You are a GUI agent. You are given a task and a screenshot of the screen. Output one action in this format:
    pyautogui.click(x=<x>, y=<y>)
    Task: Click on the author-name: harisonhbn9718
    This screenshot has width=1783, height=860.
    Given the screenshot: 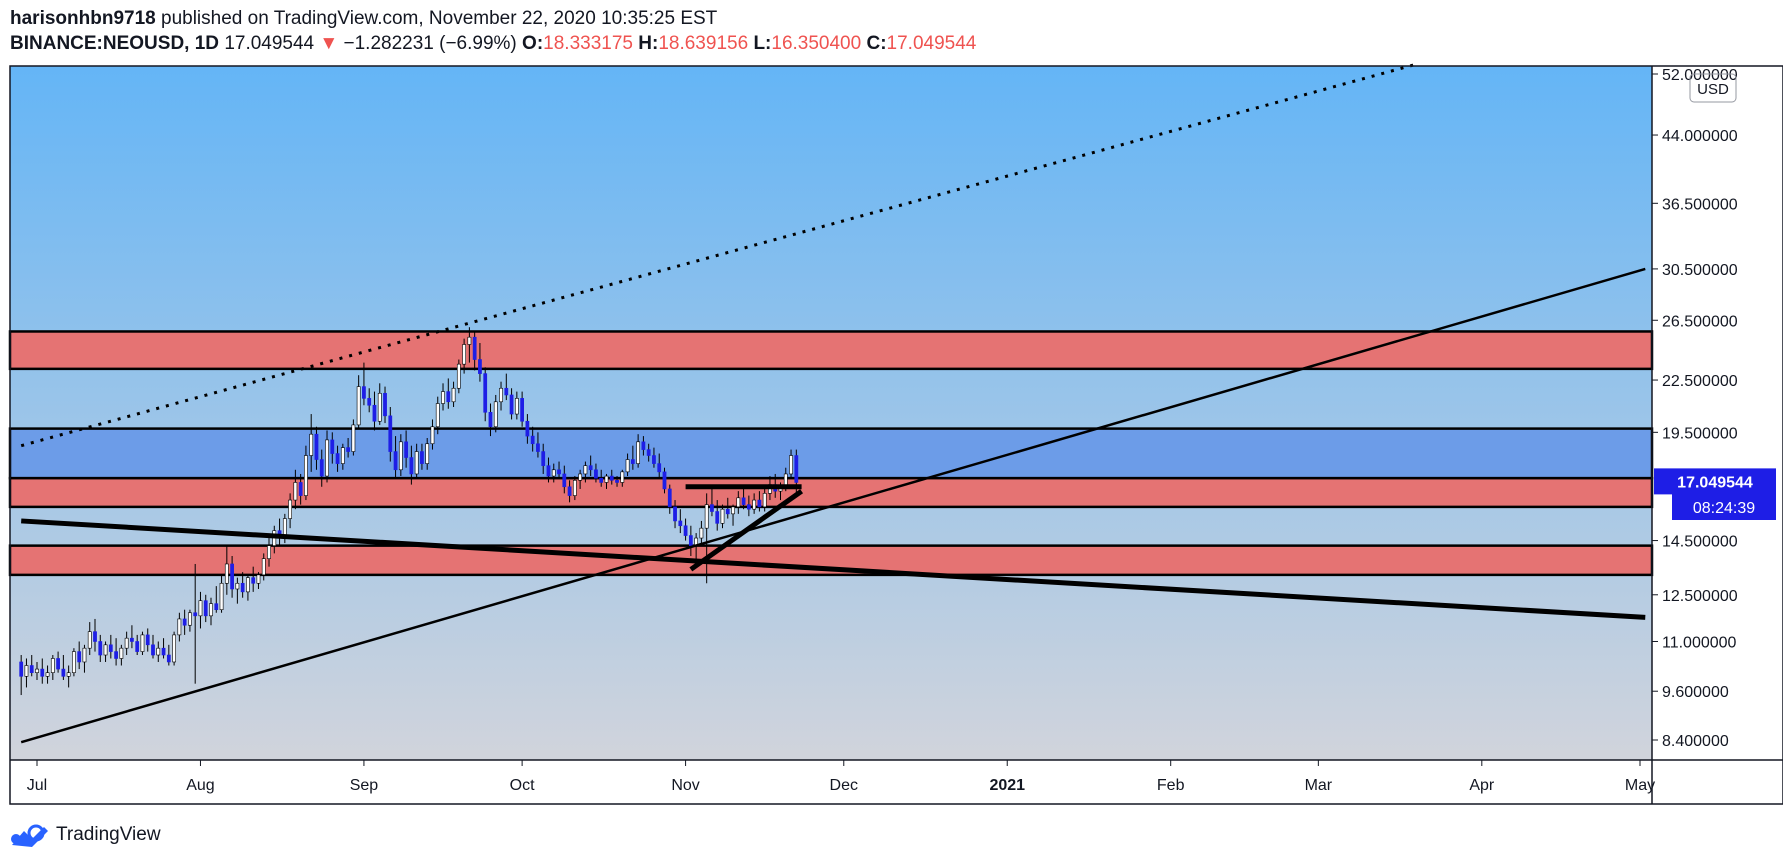 What is the action you would take?
    pyautogui.click(x=83, y=18)
    